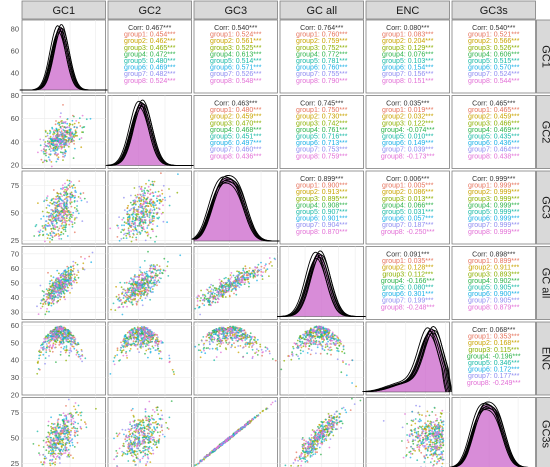  I want to click on corr-group-label: group7: 0.460***, so click(236, 150).